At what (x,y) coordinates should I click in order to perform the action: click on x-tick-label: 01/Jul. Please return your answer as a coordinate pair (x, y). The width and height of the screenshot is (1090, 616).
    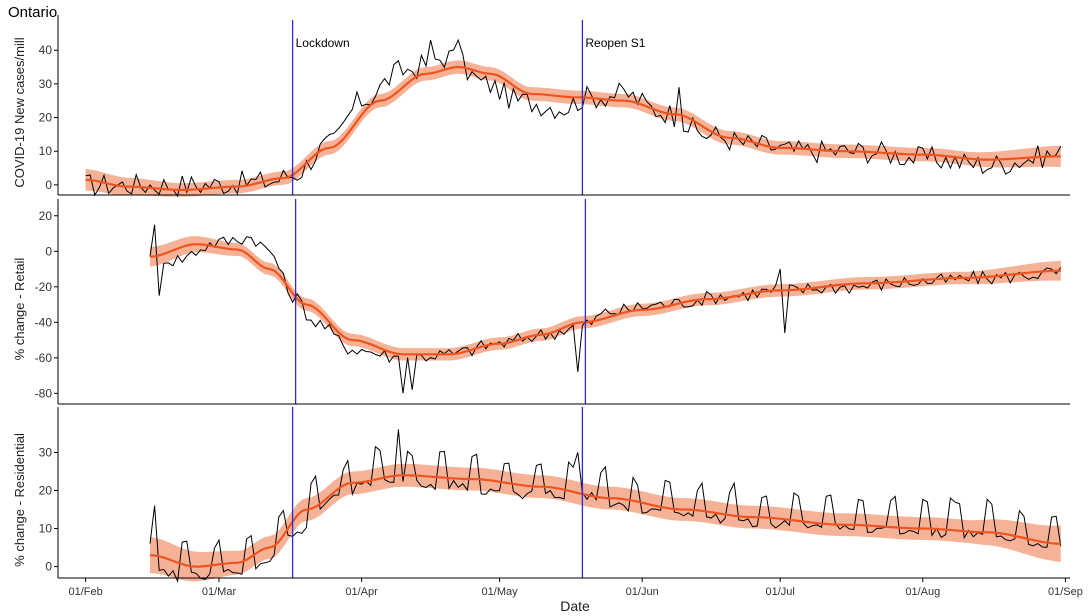
    Looking at the image, I should click on (780, 592).